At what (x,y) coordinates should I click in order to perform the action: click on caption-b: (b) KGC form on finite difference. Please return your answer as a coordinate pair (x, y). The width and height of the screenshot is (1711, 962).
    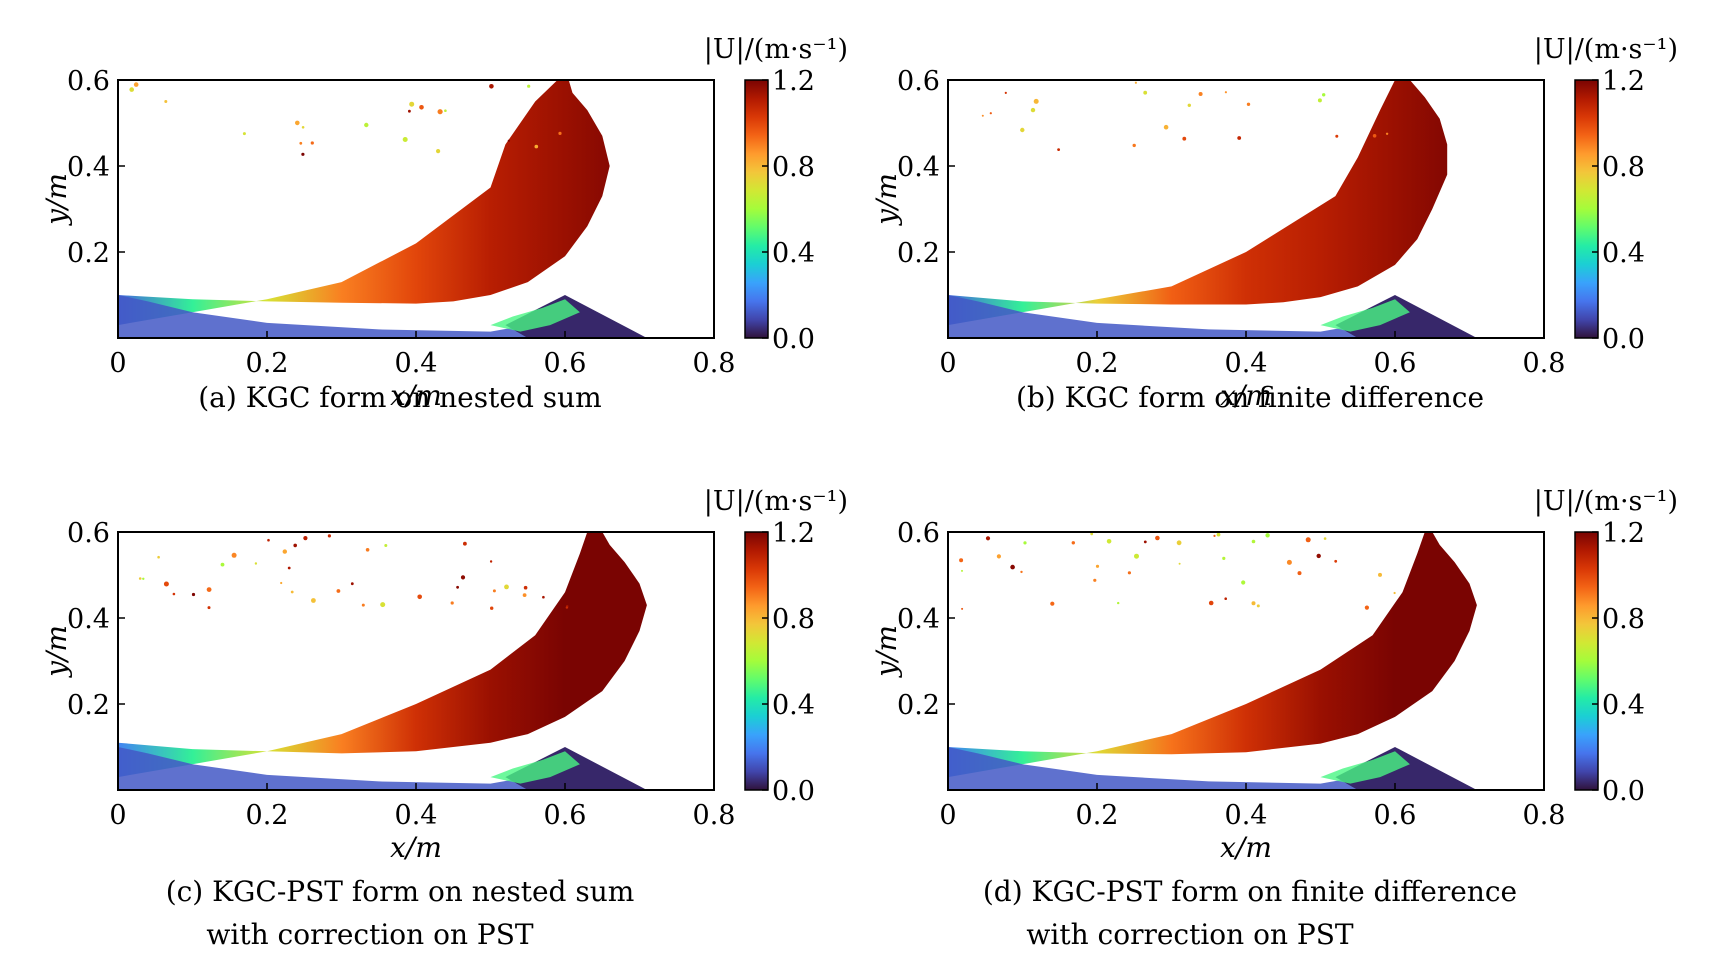
    Looking at the image, I should click on (1250, 397).